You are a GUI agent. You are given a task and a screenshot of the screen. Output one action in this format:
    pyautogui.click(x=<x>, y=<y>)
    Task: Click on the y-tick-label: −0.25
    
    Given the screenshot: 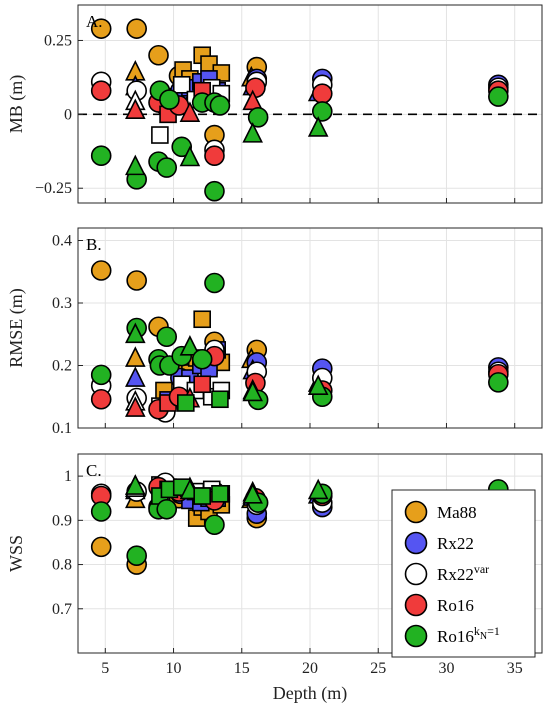 What is the action you would take?
    pyautogui.click(x=53, y=188)
    